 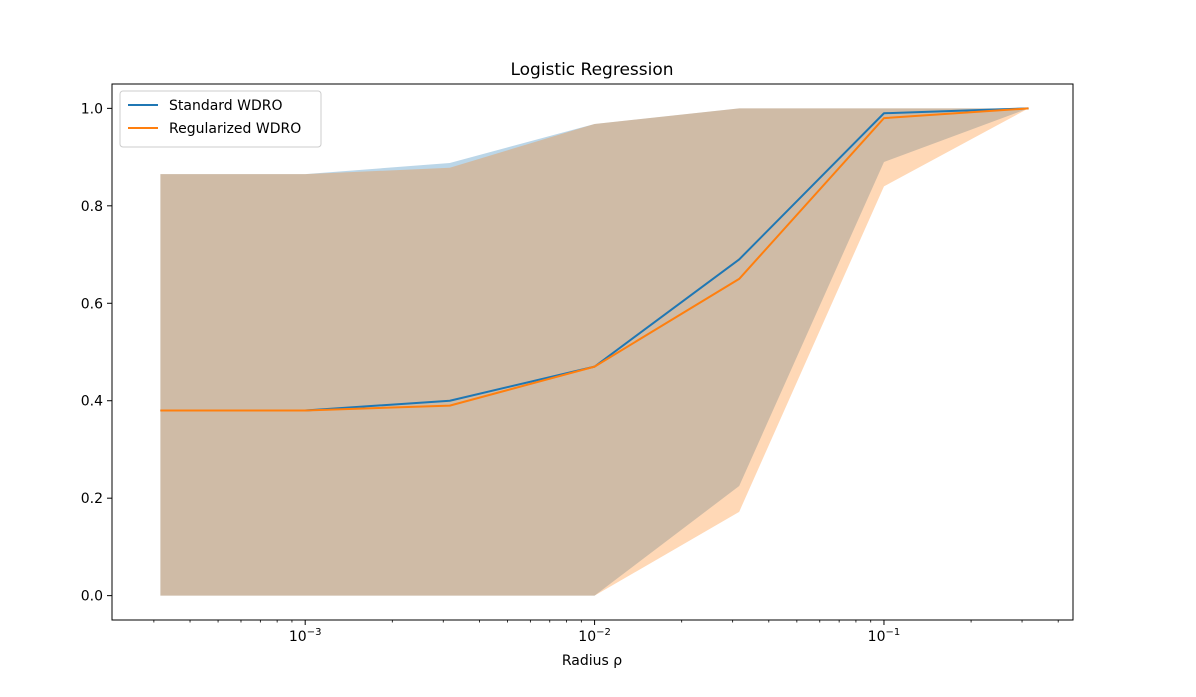 I want to click on x-tick-exponent: −2, so click(x=603, y=632).